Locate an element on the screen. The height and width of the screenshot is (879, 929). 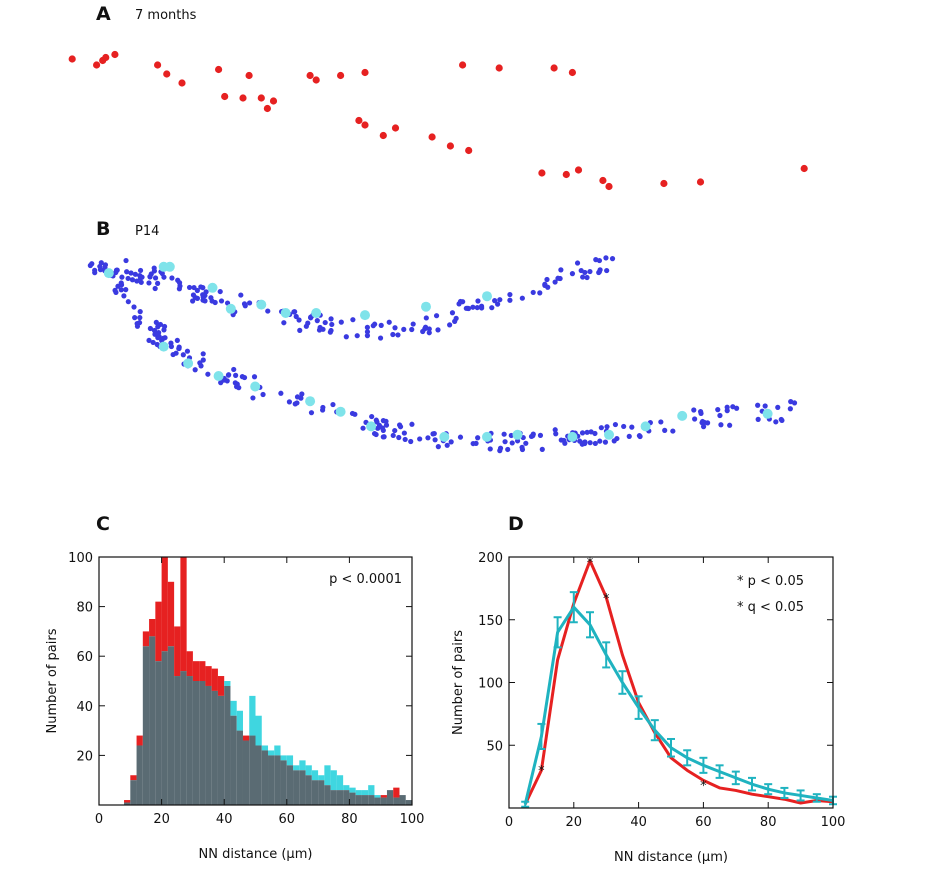
y-tick-label: 100 is located at coordinates (80, 558).